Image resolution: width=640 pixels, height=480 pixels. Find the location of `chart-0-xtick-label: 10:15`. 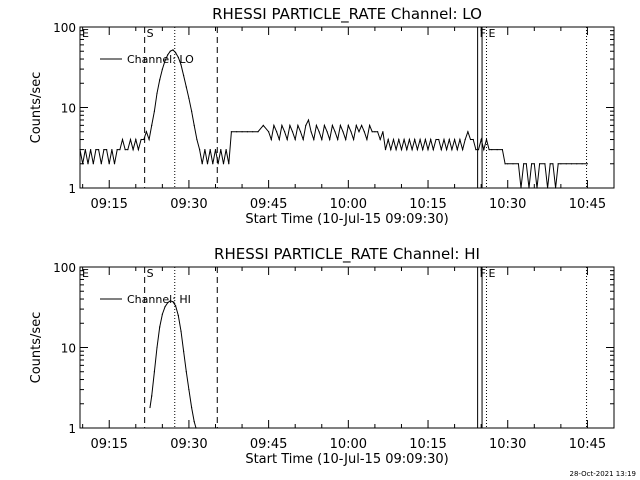

chart-0-xtick-label: 10:15 is located at coordinates (427, 204).